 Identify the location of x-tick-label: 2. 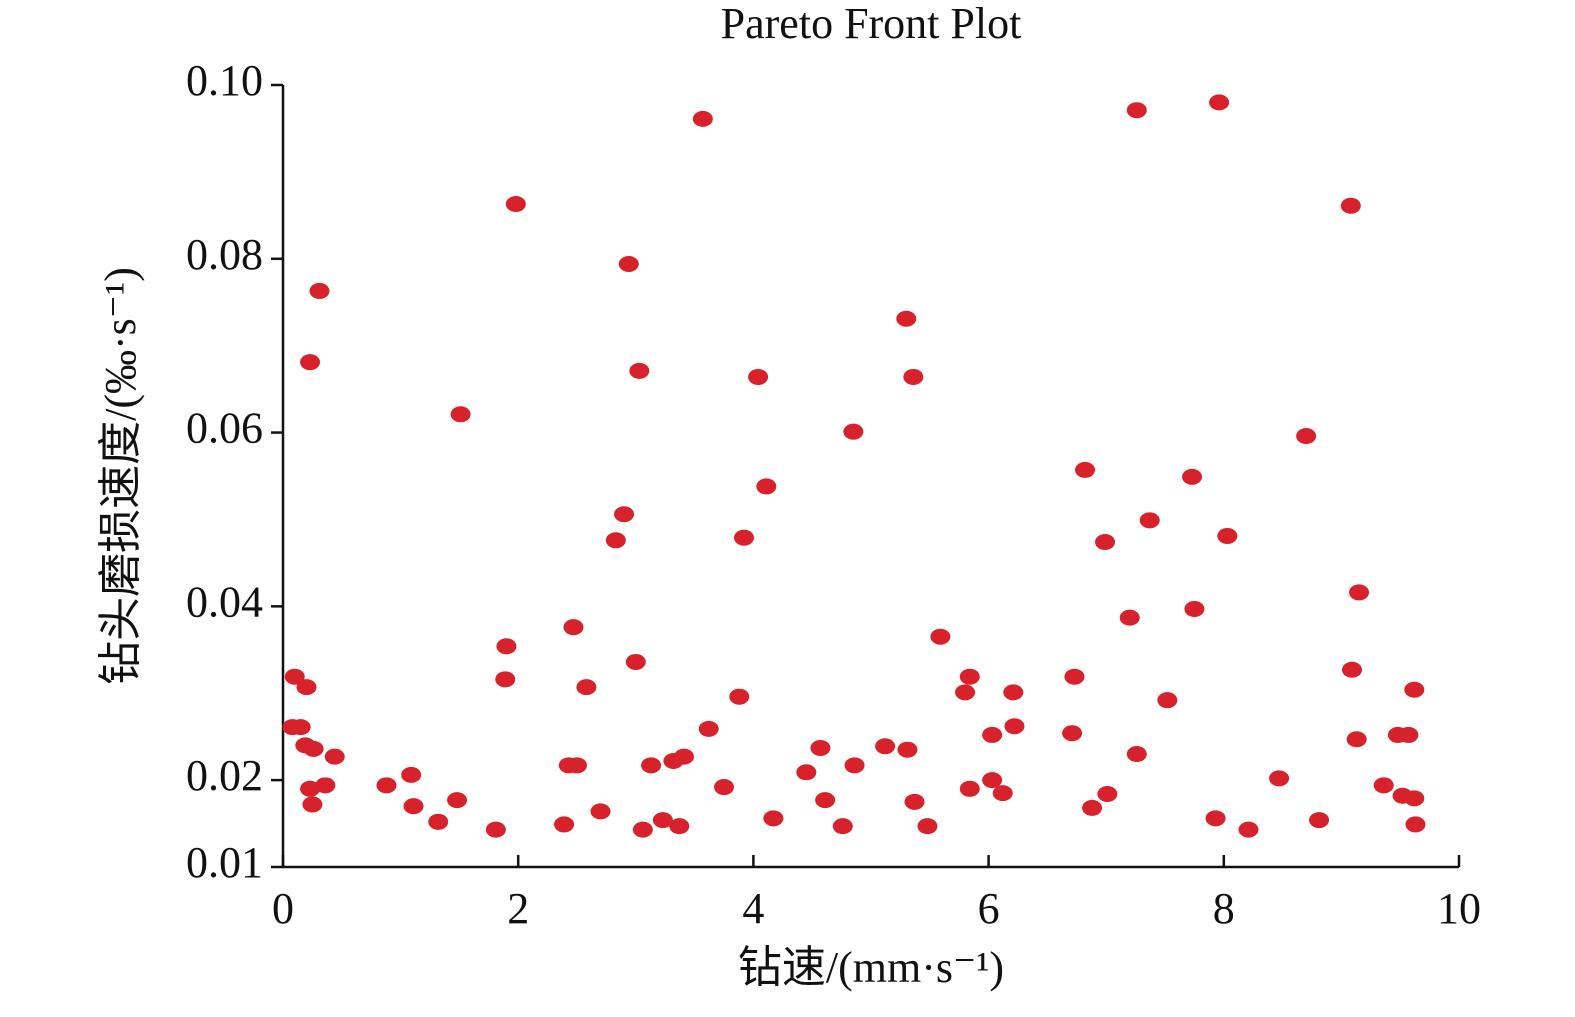
(518, 908).